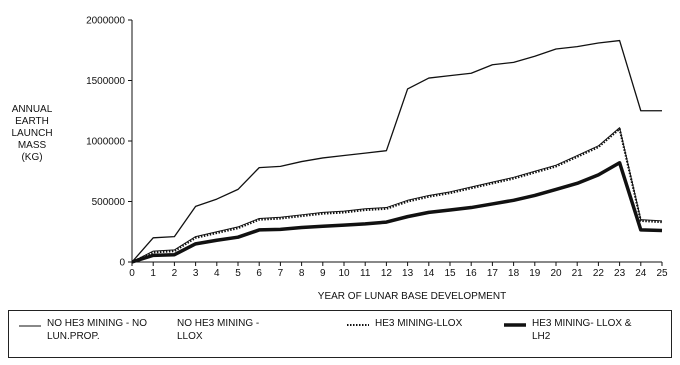 Image resolution: width=680 pixels, height=365 pixels. I want to click on x-tick-label: 23, so click(620, 273).